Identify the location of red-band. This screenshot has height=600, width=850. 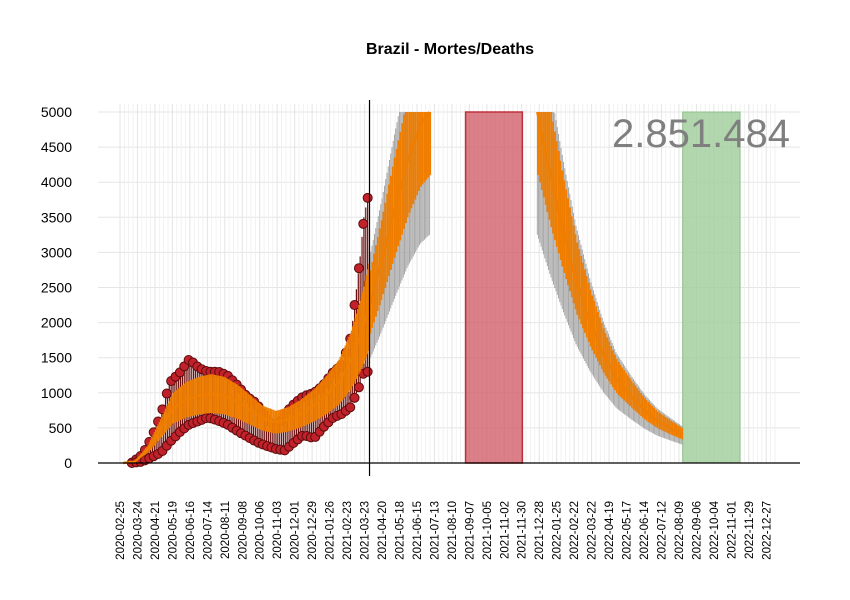
(494, 287).